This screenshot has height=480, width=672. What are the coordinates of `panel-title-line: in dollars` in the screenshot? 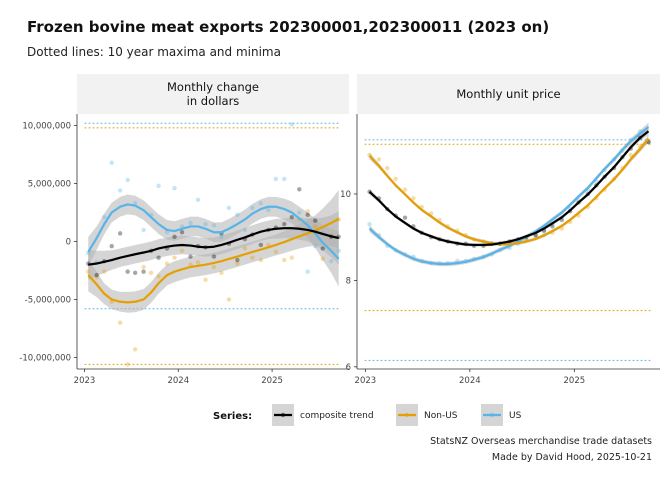 It's located at (213, 101).